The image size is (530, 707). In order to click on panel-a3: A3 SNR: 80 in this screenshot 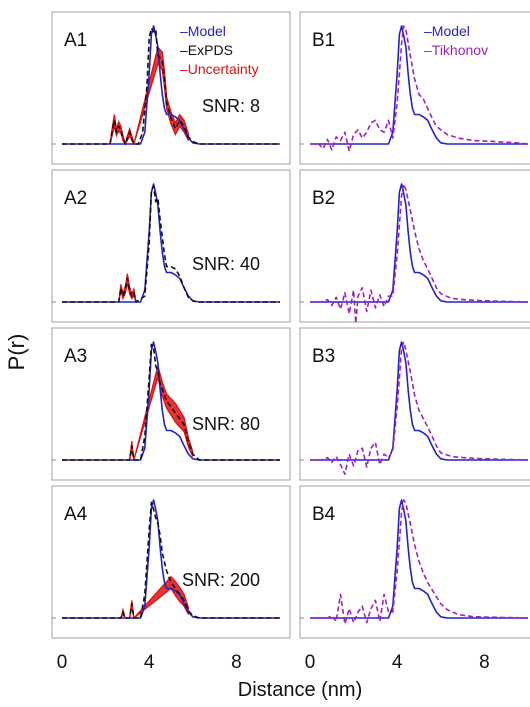, I will do `click(171, 404)`.